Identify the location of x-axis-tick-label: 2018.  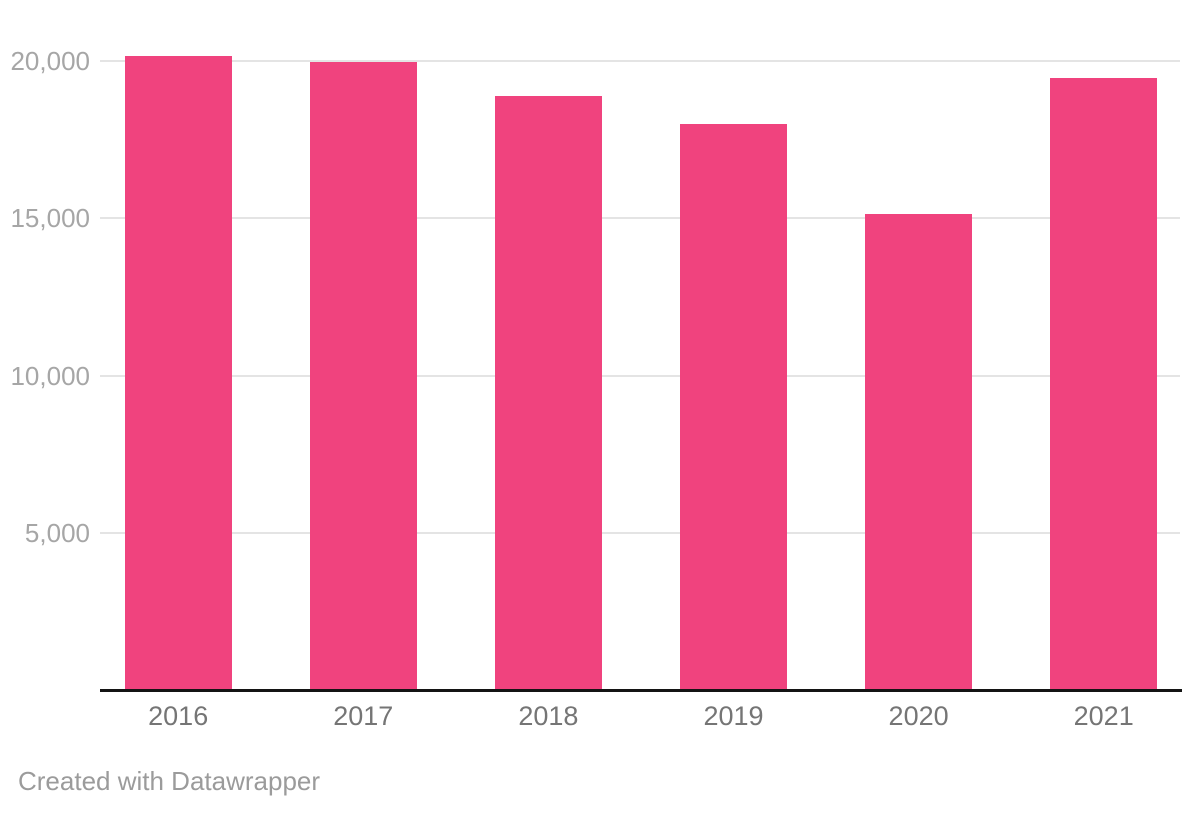
(548, 716).